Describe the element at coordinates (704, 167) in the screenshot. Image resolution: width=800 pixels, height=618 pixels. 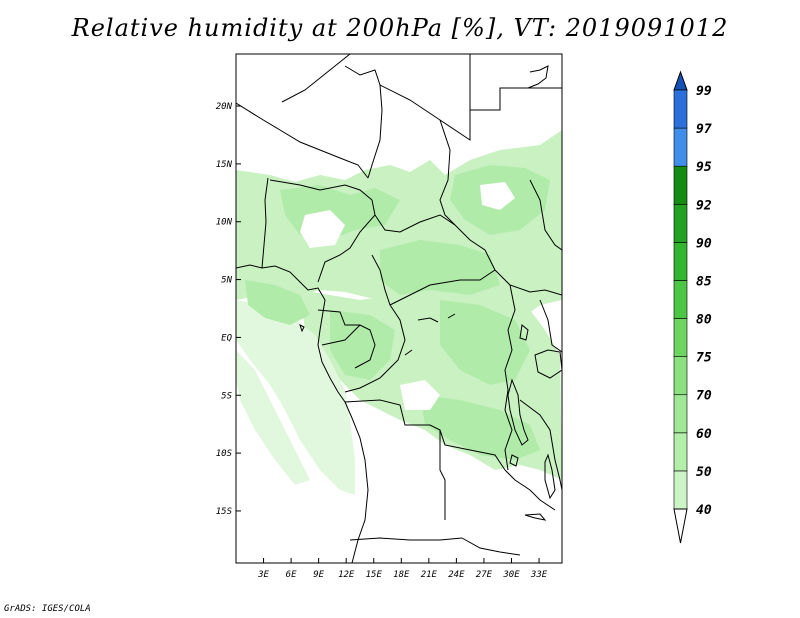
I see `colorbar-label: 95` at that location.